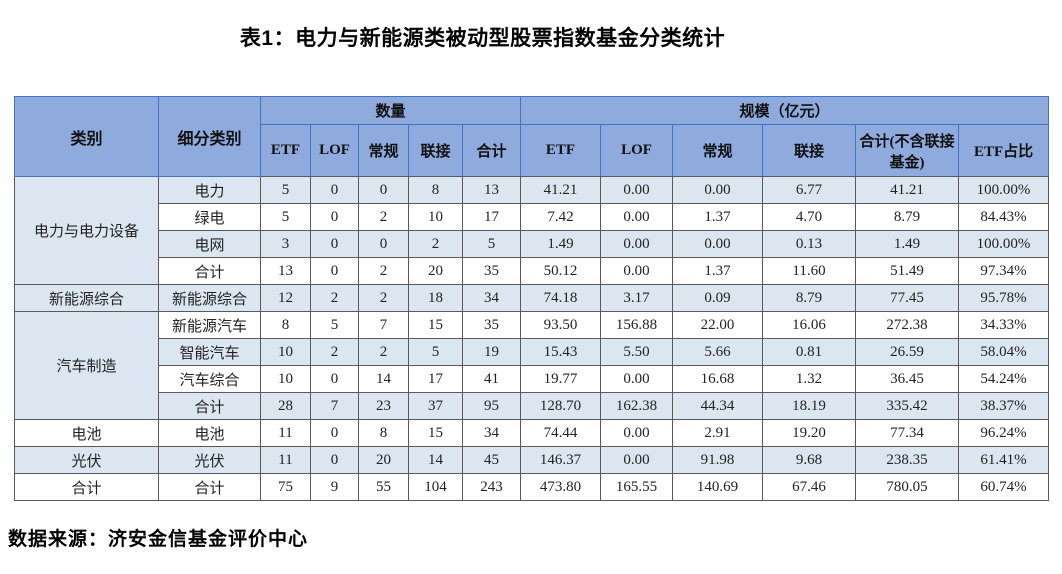 Image resolution: width=1062 pixels, height=574 pixels. What do you see at coordinates (809, 352) in the screenshot?
I see `value-cell: 0.81` at bounding box center [809, 352].